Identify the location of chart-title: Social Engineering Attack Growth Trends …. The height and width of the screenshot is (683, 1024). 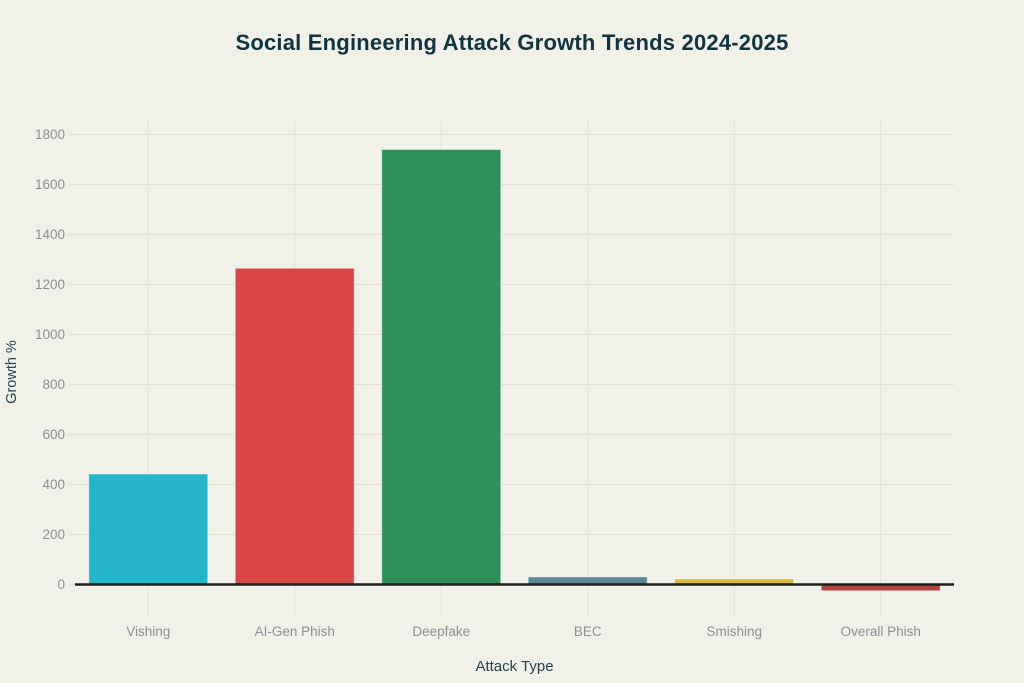
(512, 42).